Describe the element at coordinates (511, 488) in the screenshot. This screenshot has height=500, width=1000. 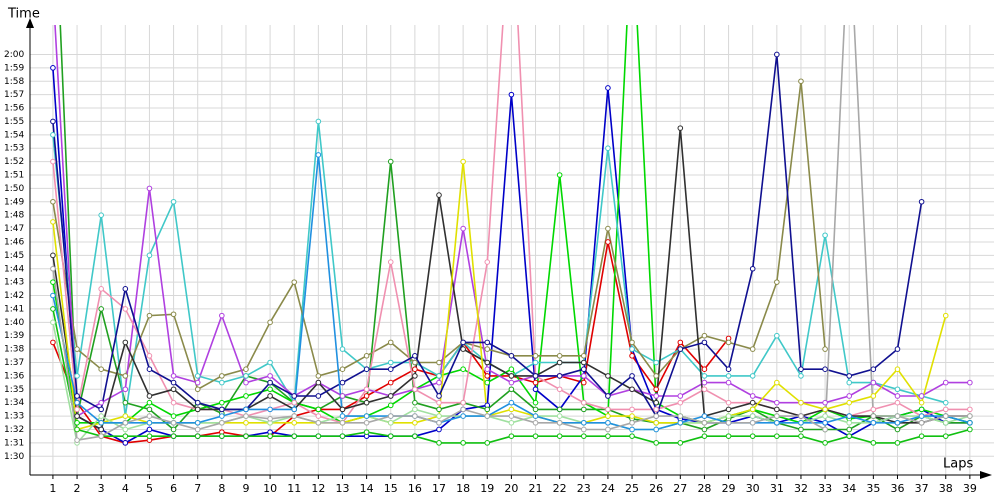
I see `x-tick-label: 20` at that location.